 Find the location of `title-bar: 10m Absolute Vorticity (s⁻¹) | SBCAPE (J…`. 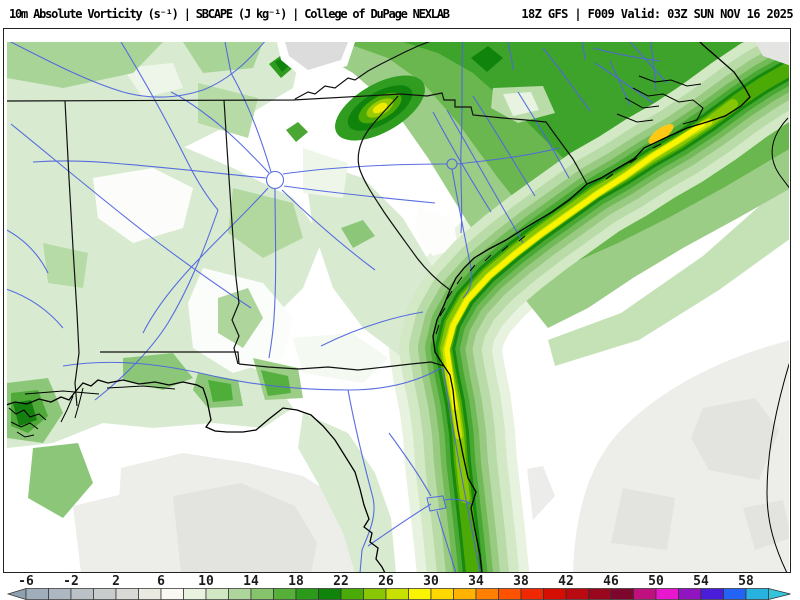

title-bar: 10m Absolute Vorticity (s⁻¹) | SBCAPE (J… is located at coordinates (400, 14).